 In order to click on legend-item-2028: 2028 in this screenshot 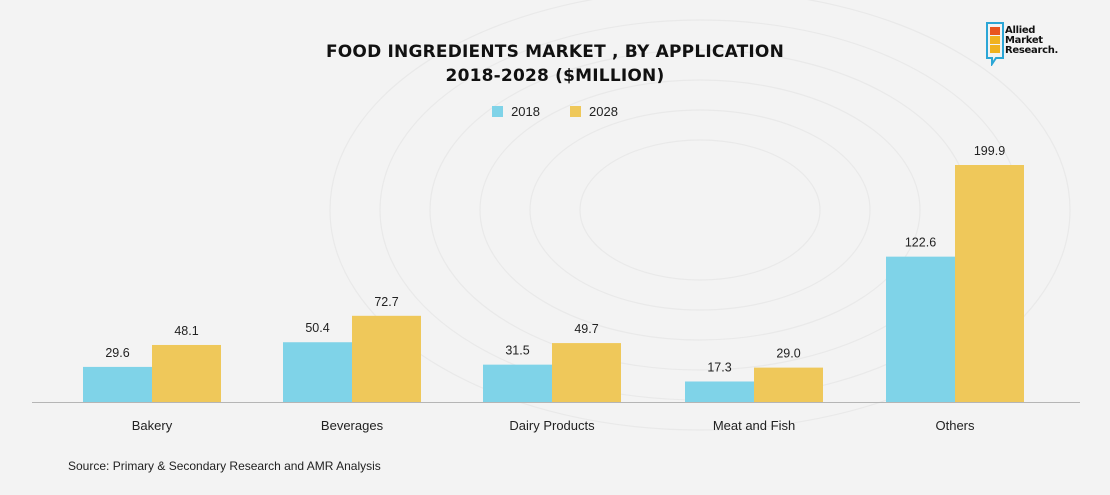, I will do `click(594, 111)`.